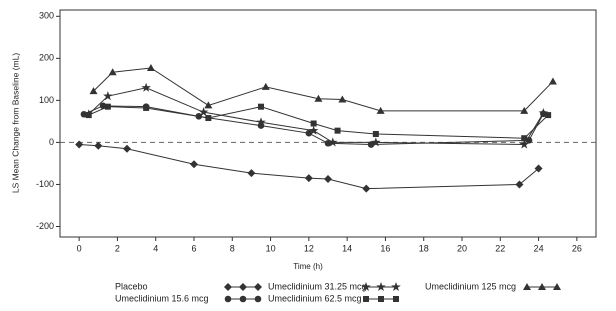  I want to click on x-tick-label: 0, so click(79, 248).